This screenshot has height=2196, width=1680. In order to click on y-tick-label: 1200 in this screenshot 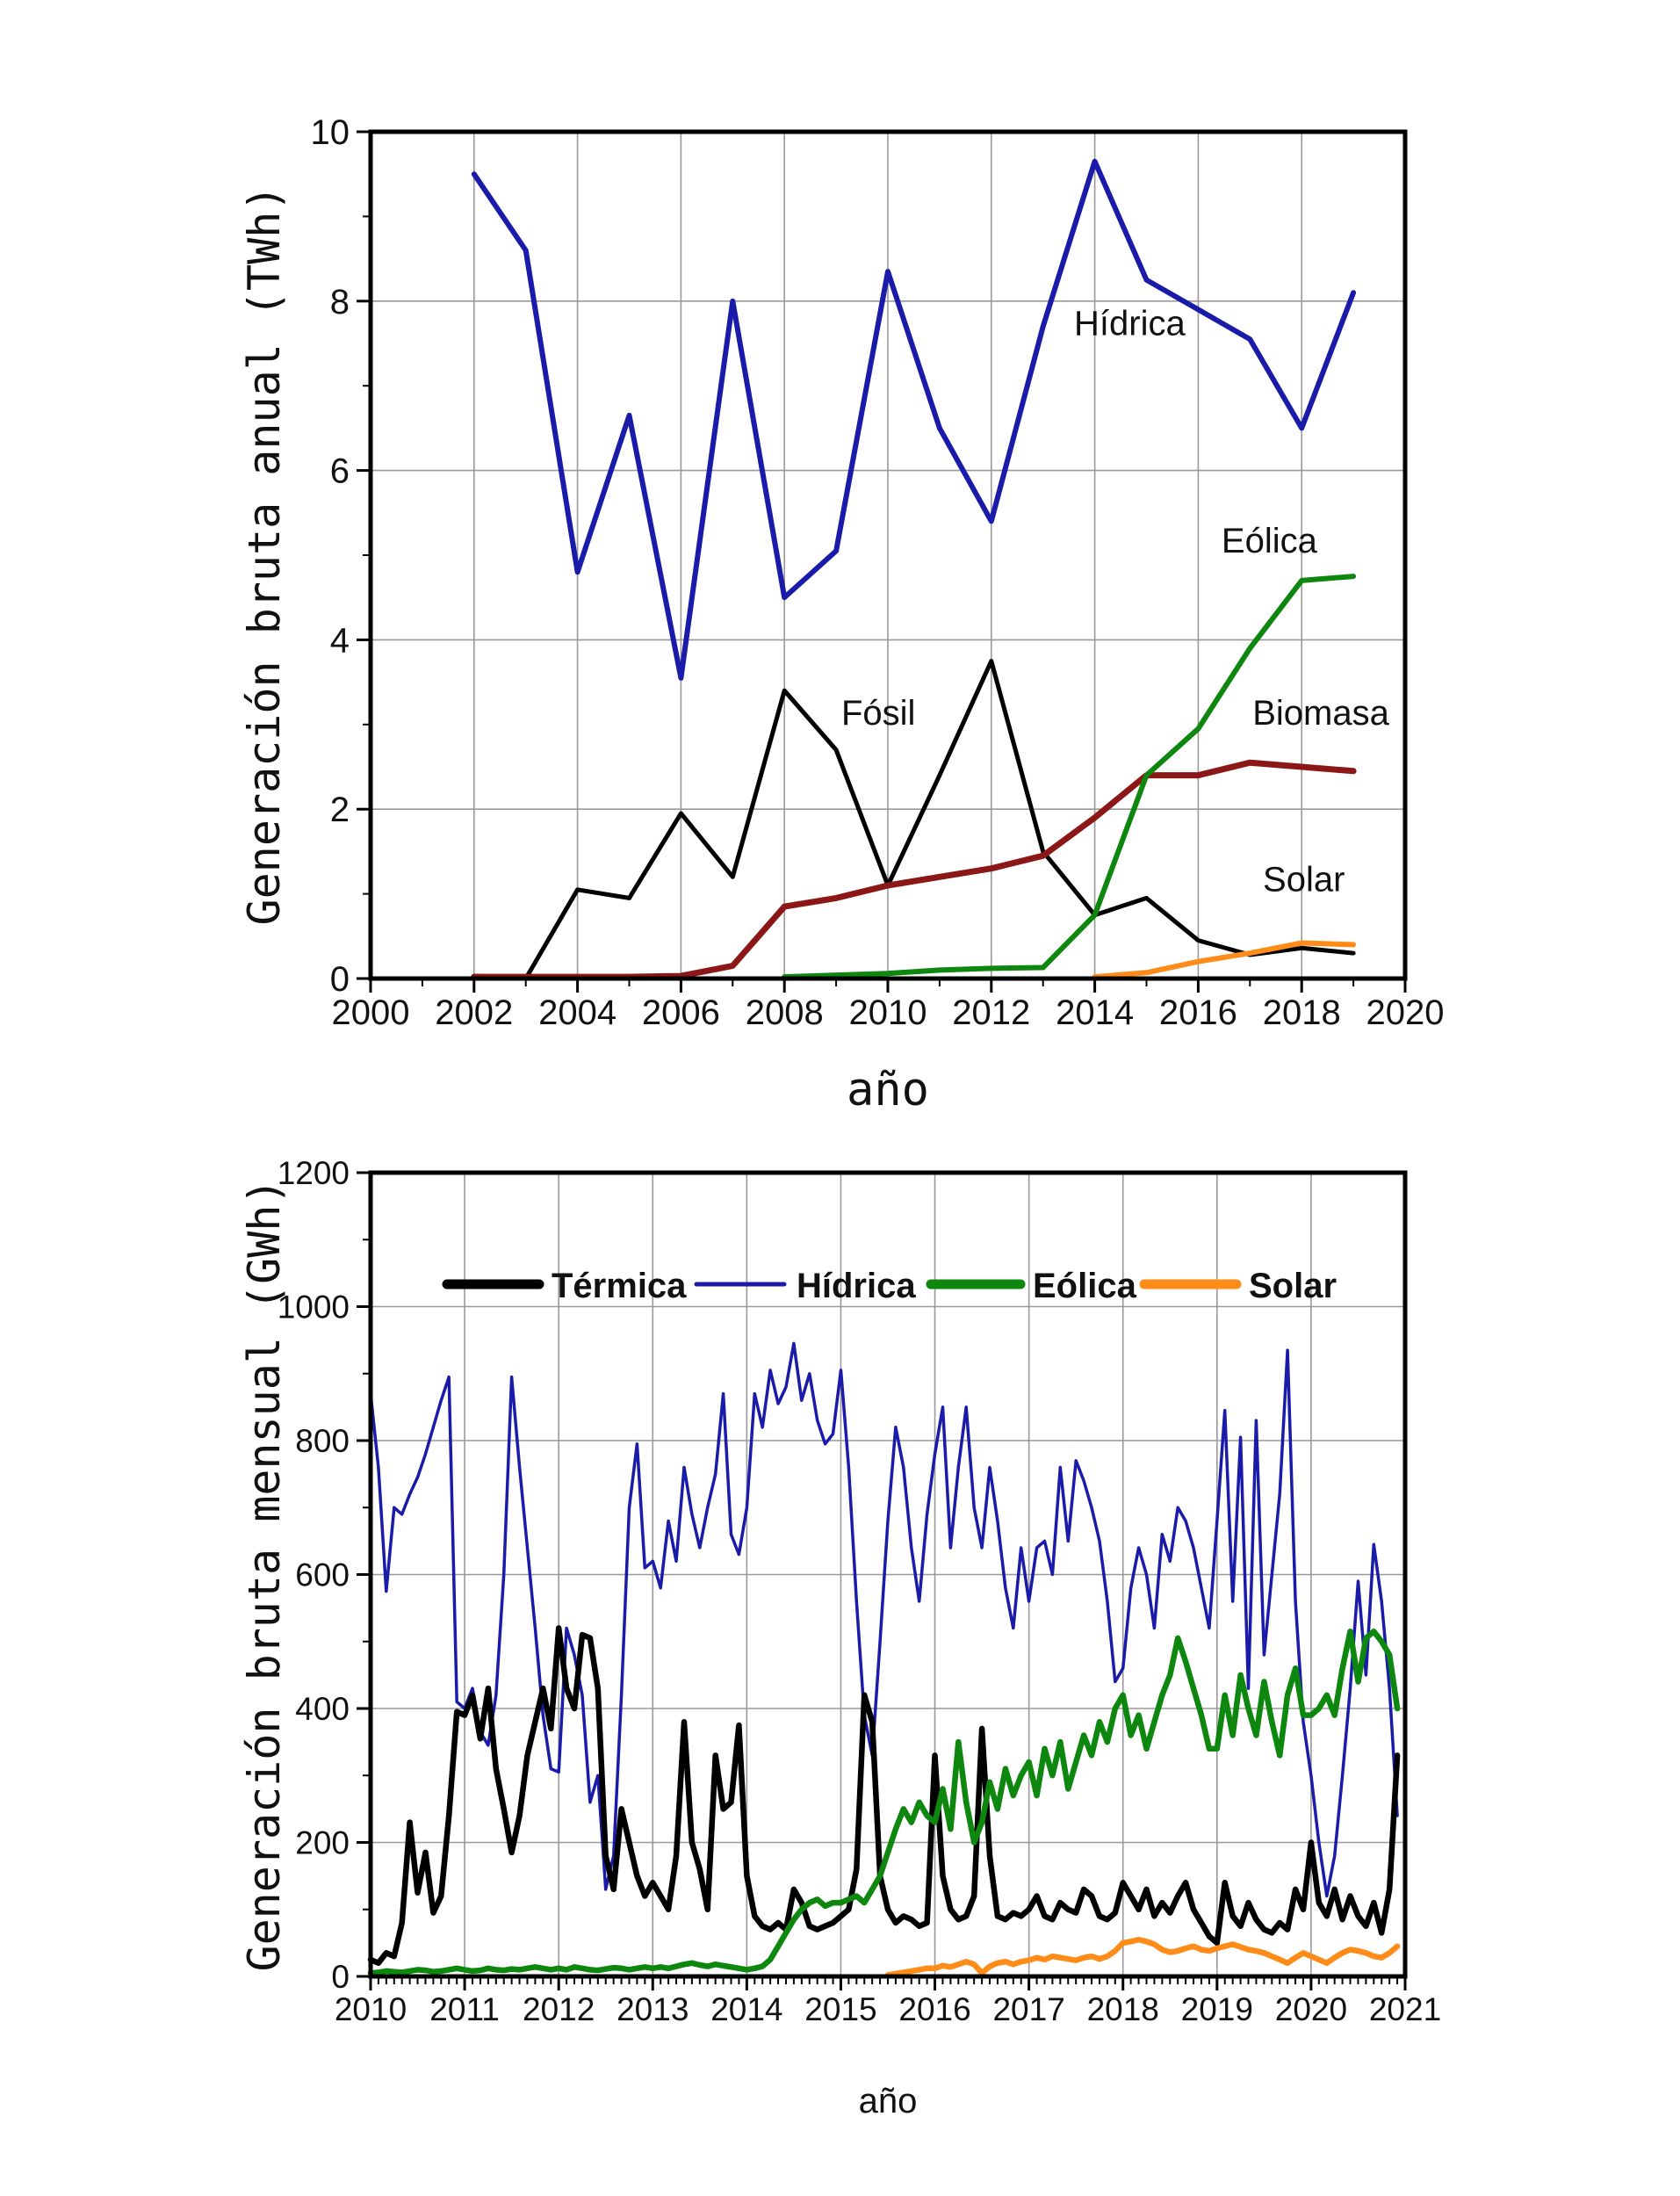, I will do `click(314, 1173)`.